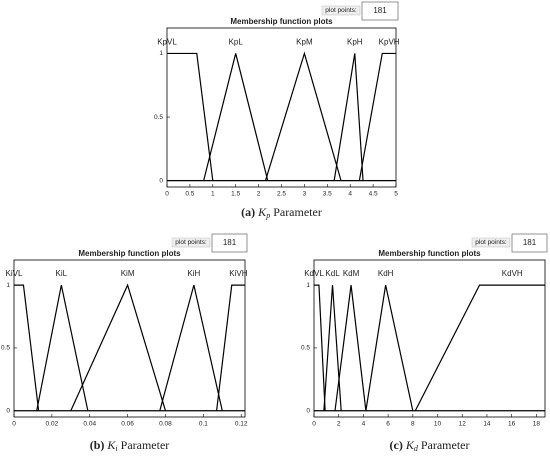  What do you see at coordinates (389, 42) in the screenshot?
I see `series-name: KpVH` at bounding box center [389, 42].